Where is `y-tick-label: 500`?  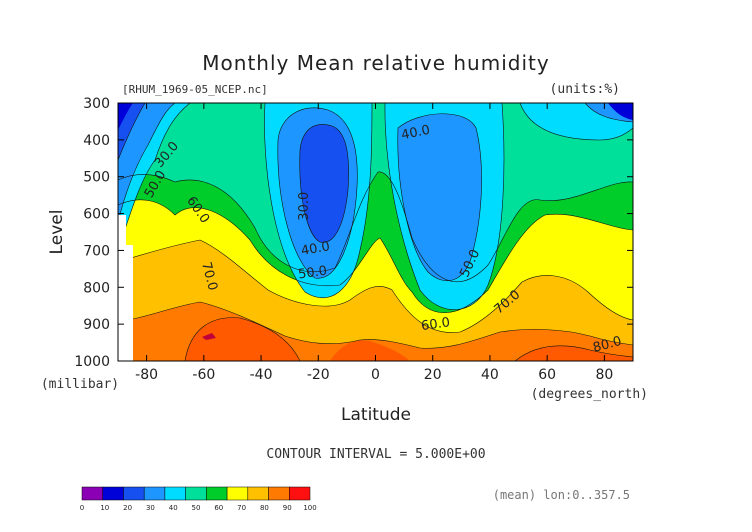
y-tick-label: 500 is located at coordinates (96, 178).